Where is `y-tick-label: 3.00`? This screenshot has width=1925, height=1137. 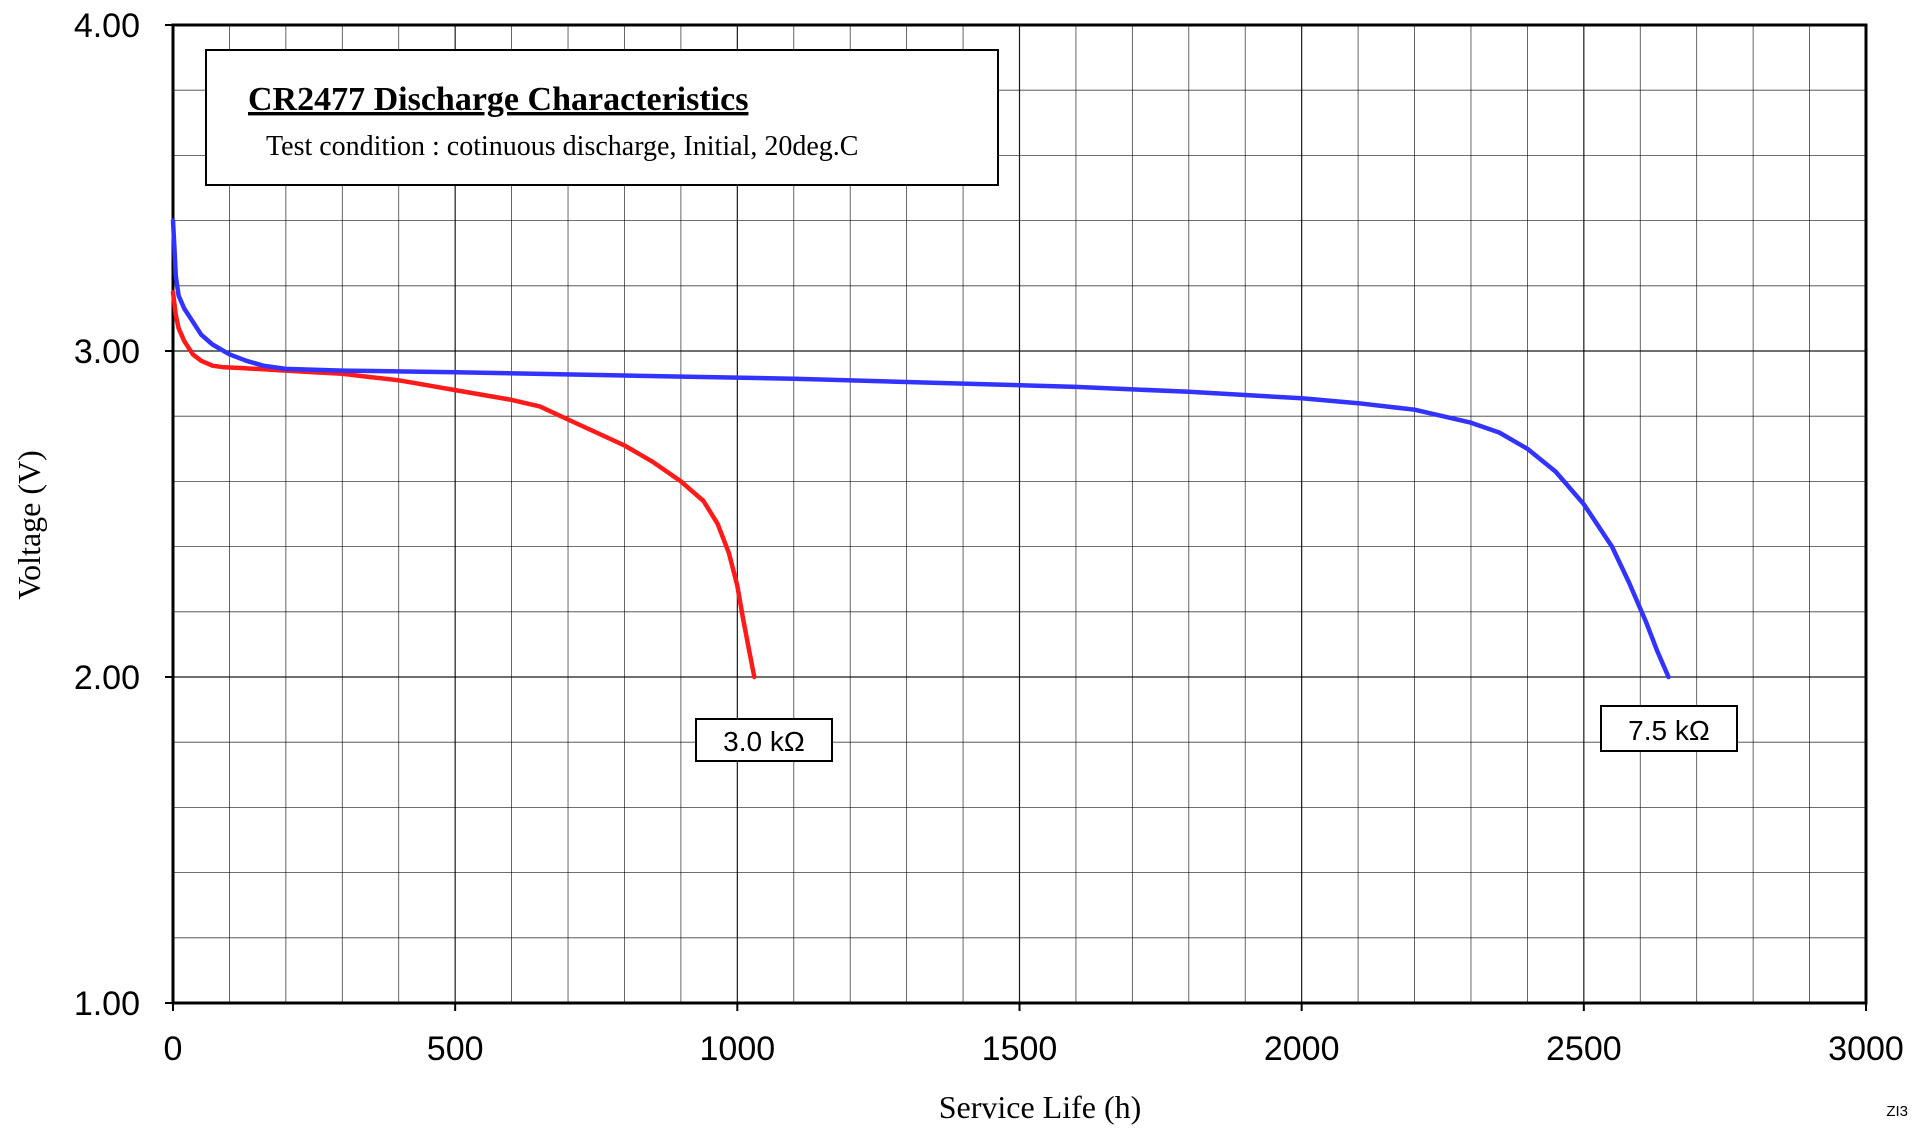
y-tick-label: 3.00 is located at coordinates (107, 352).